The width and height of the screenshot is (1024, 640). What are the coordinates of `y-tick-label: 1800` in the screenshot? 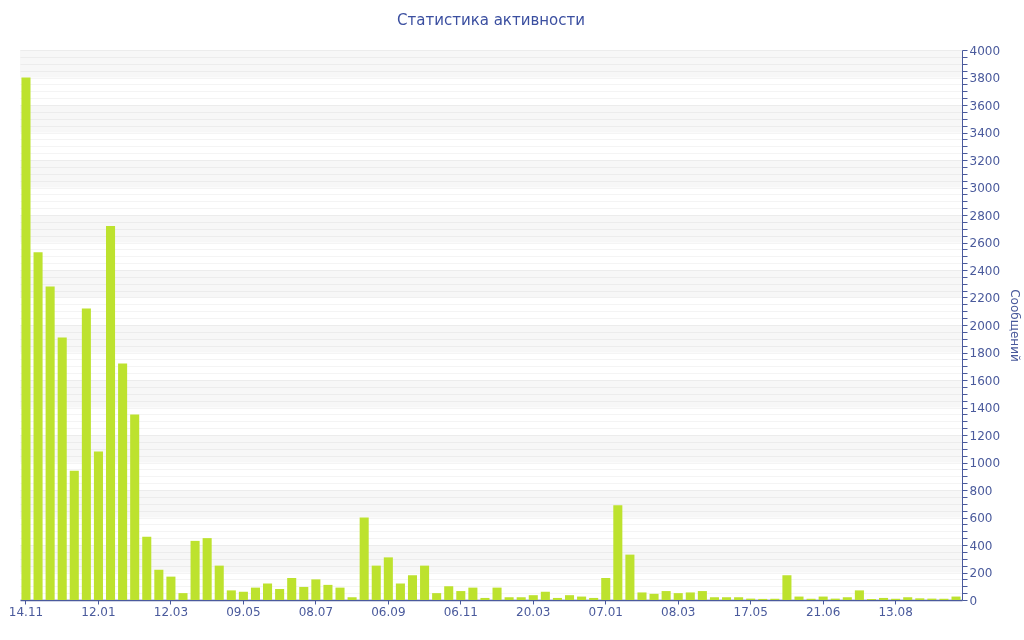 It's located at (985, 353).